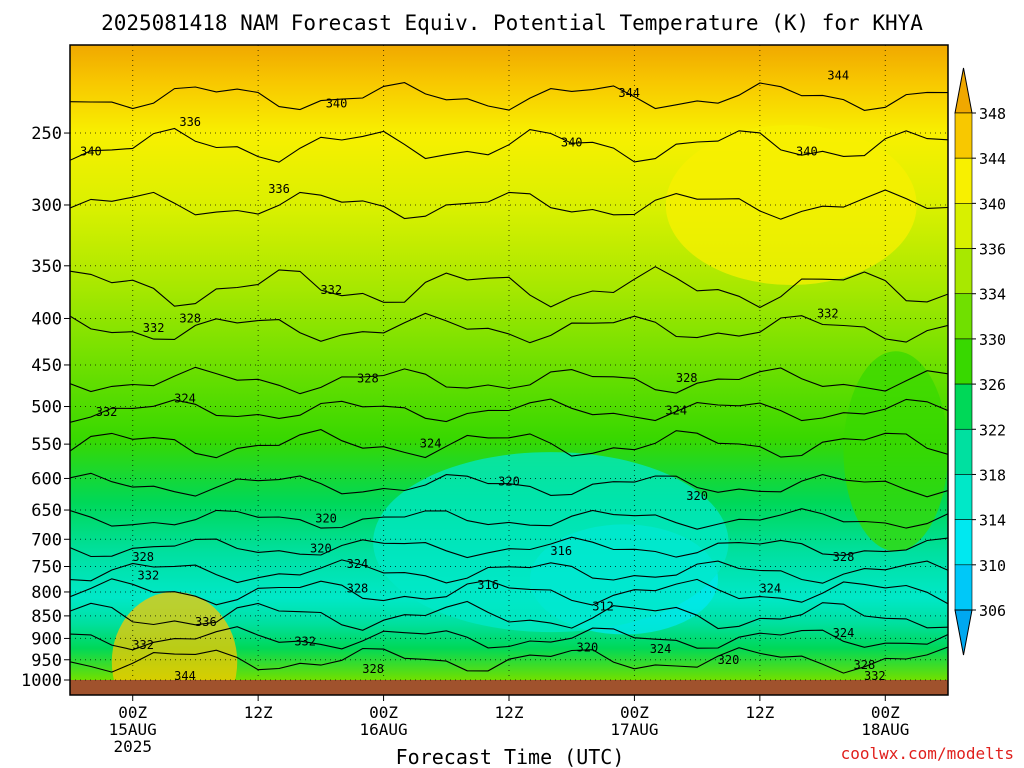  What do you see at coordinates (383, 729) in the screenshot?
I see `x-tick-date: 16AUG` at bounding box center [383, 729].